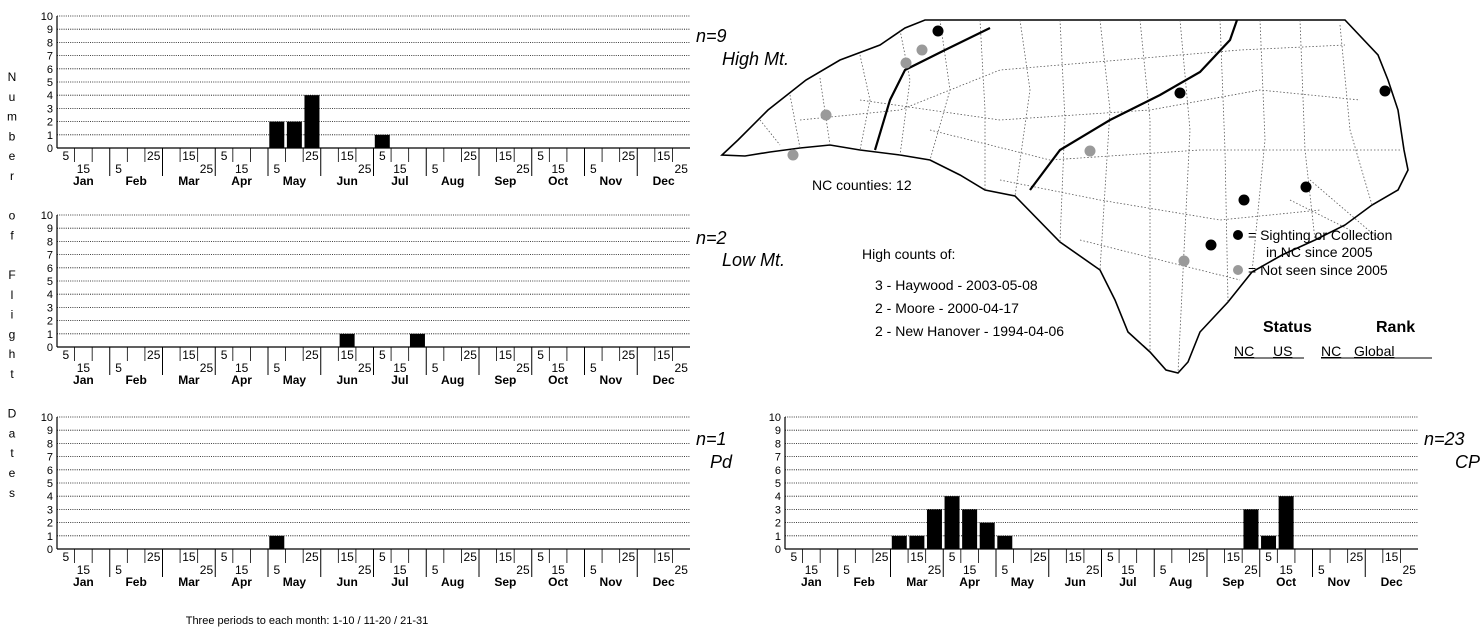  Describe the element at coordinates (1467, 462) in the screenshot. I see `region-label: CP` at that location.